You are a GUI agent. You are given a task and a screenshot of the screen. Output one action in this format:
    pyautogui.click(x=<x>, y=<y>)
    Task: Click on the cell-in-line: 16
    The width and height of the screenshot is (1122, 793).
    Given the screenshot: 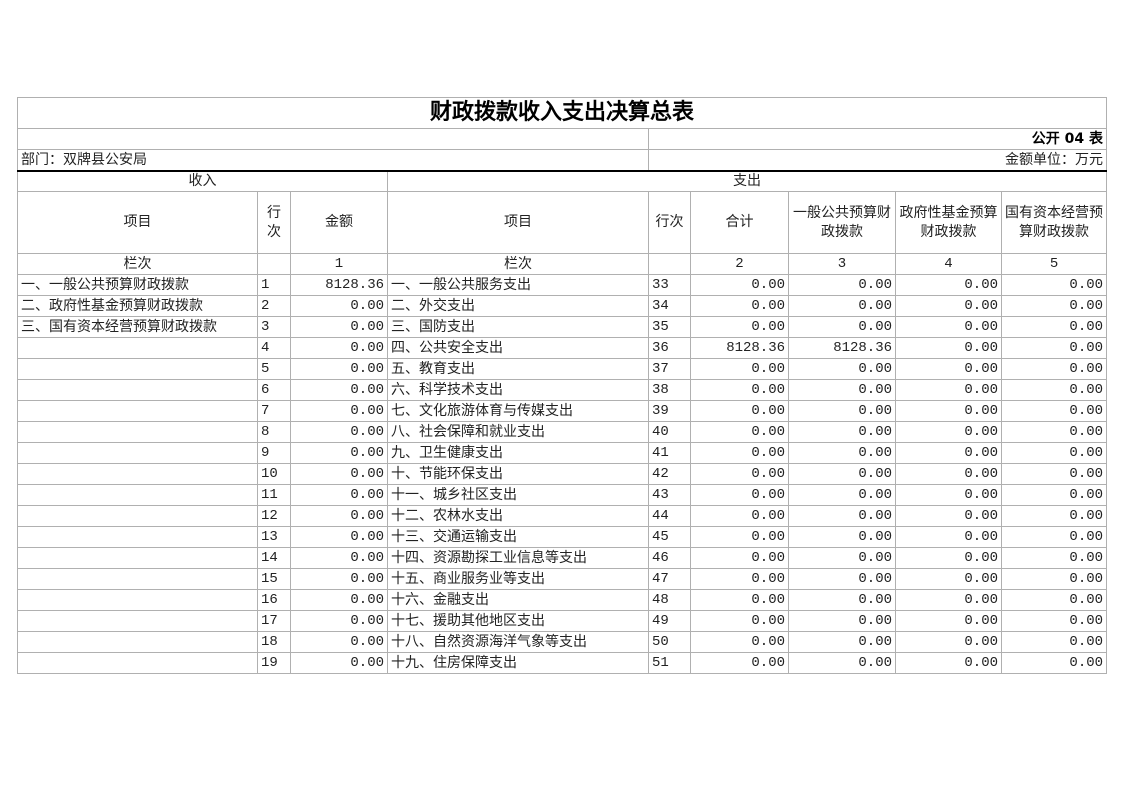 What is the action you would take?
    pyautogui.click(x=274, y=600)
    